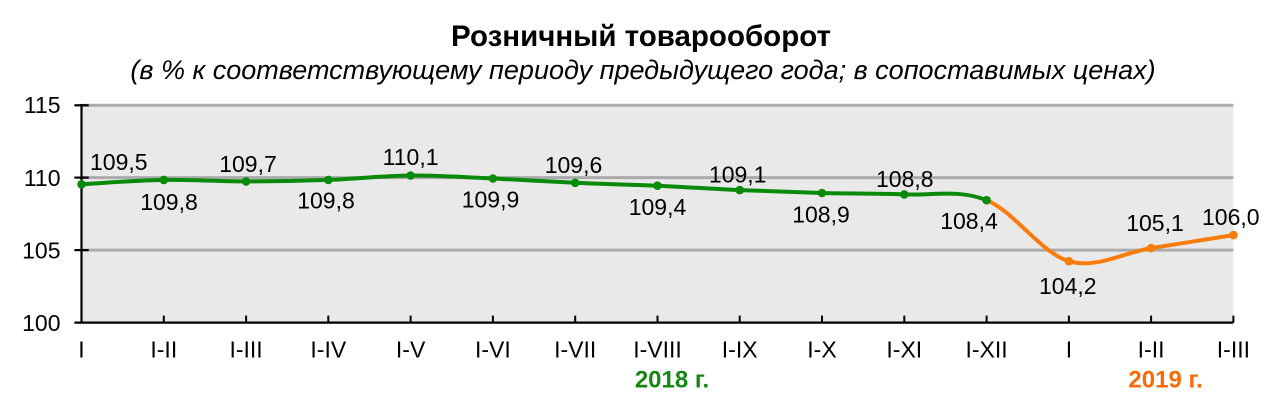 The height and width of the screenshot is (414, 1286). I want to click on svg-text: I-XII, so click(987, 350).